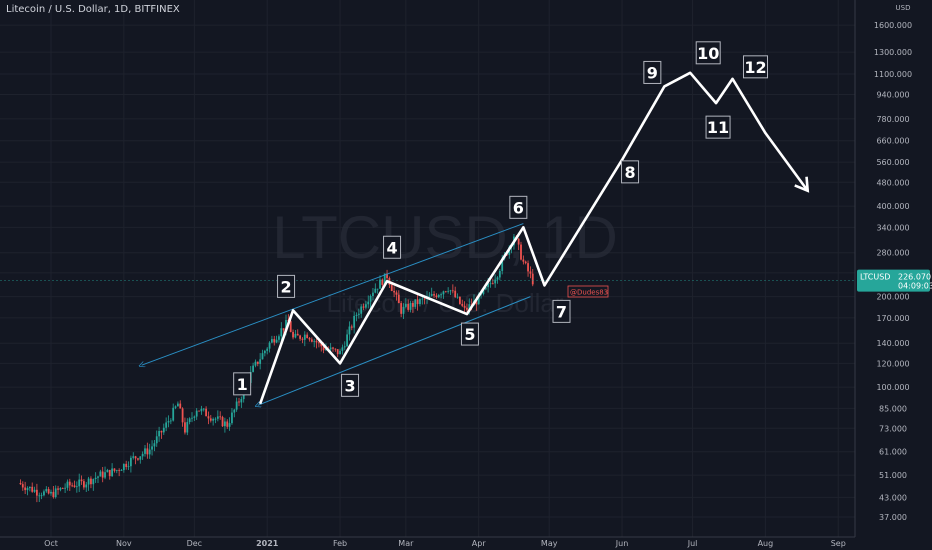 This screenshot has width=932, height=550. I want to click on wave-label-1: 1, so click(242, 384).